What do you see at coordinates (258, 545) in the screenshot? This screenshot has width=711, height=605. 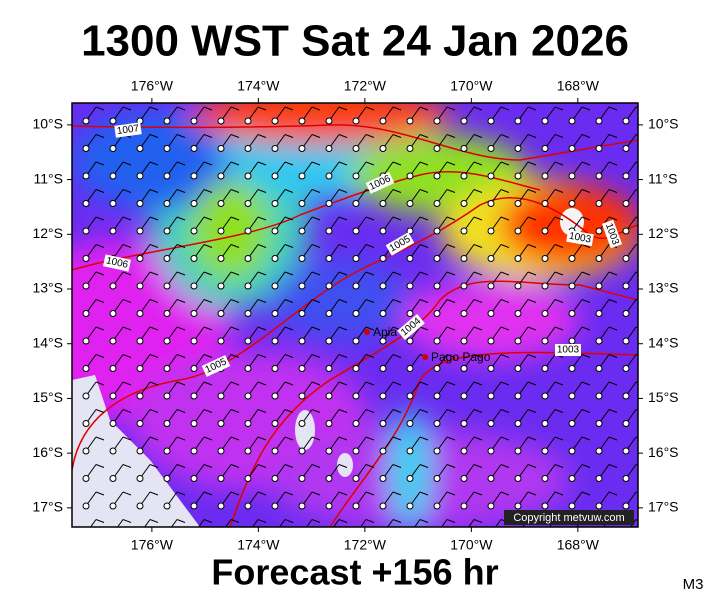 I see `lon-label: 174°W` at bounding box center [258, 545].